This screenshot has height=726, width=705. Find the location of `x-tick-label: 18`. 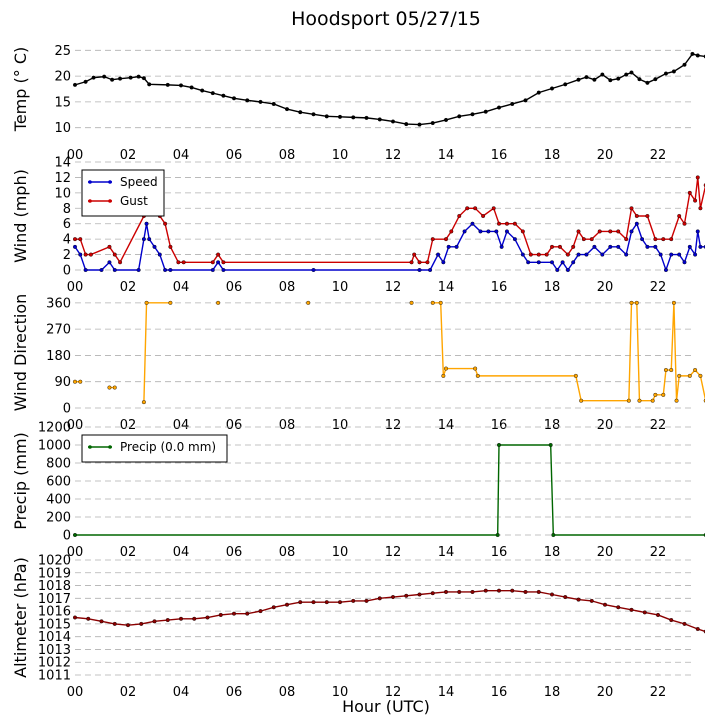

x-tick-label: 18 is located at coordinates (552, 287).